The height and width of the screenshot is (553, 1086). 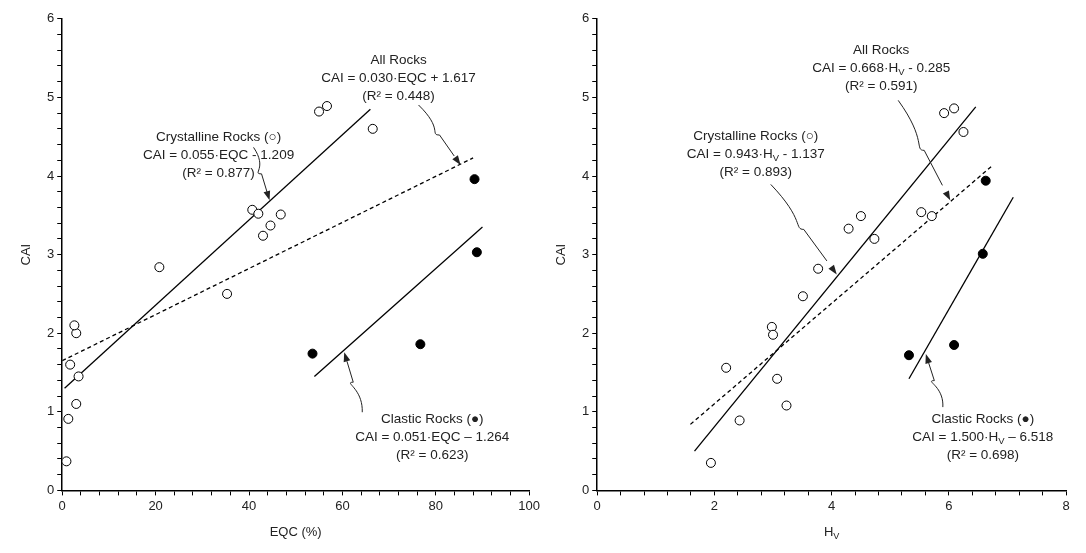 What do you see at coordinates (398, 77) in the screenshot?
I see `annotation: All Rocks CAI = 0.030·EQC + 1.617 (R² = 0.448)` at bounding box center [398, 77].